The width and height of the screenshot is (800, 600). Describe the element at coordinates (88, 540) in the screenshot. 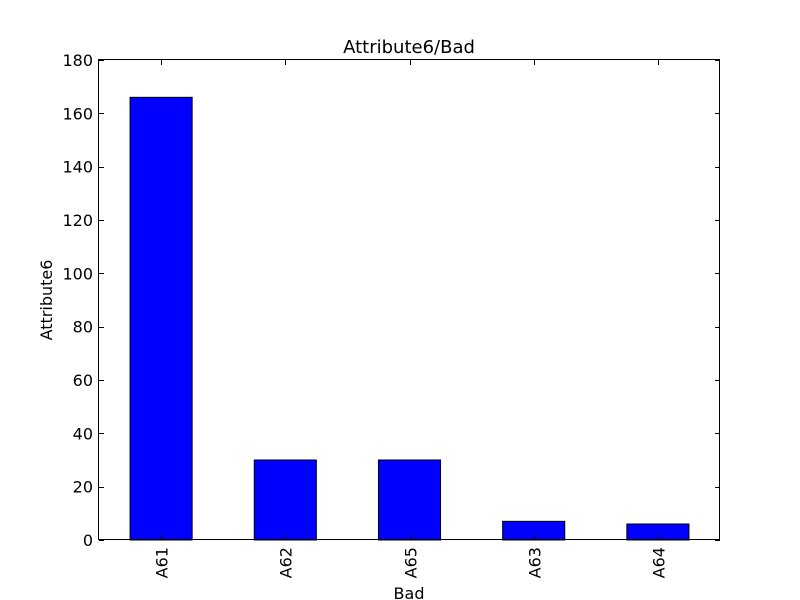

I see `y-tick-label: 0` at that location.